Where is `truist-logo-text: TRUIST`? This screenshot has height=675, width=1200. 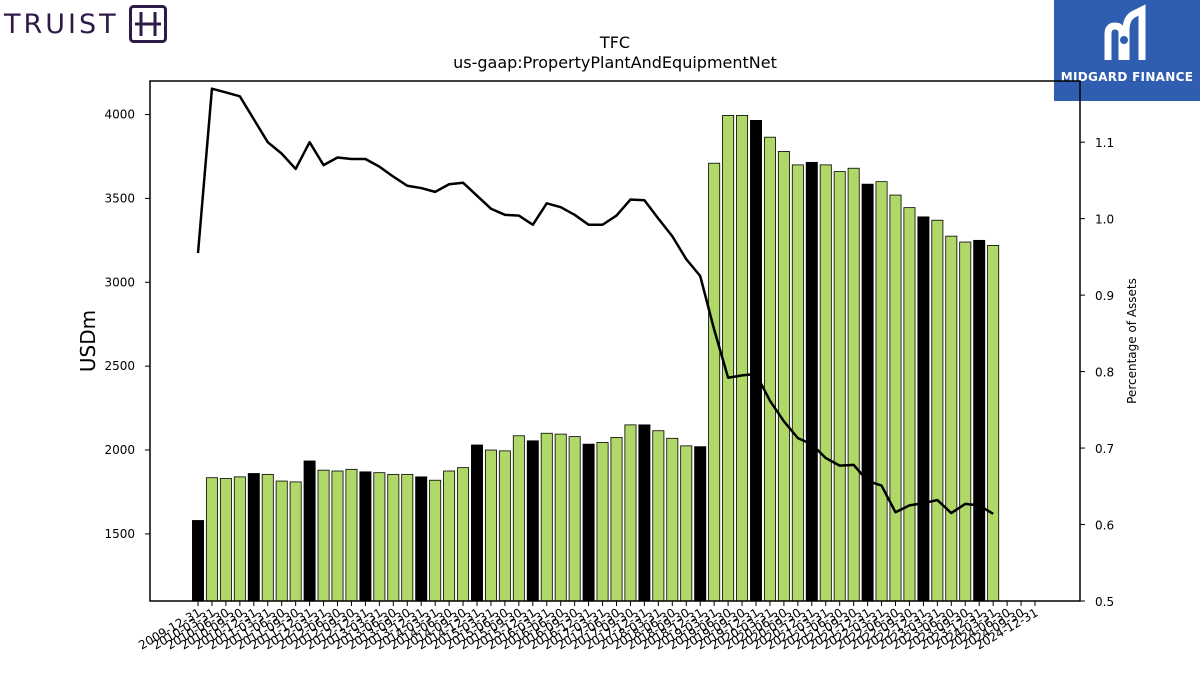
truist-logo-text: TRUIST is located at coordinates (61, 24).